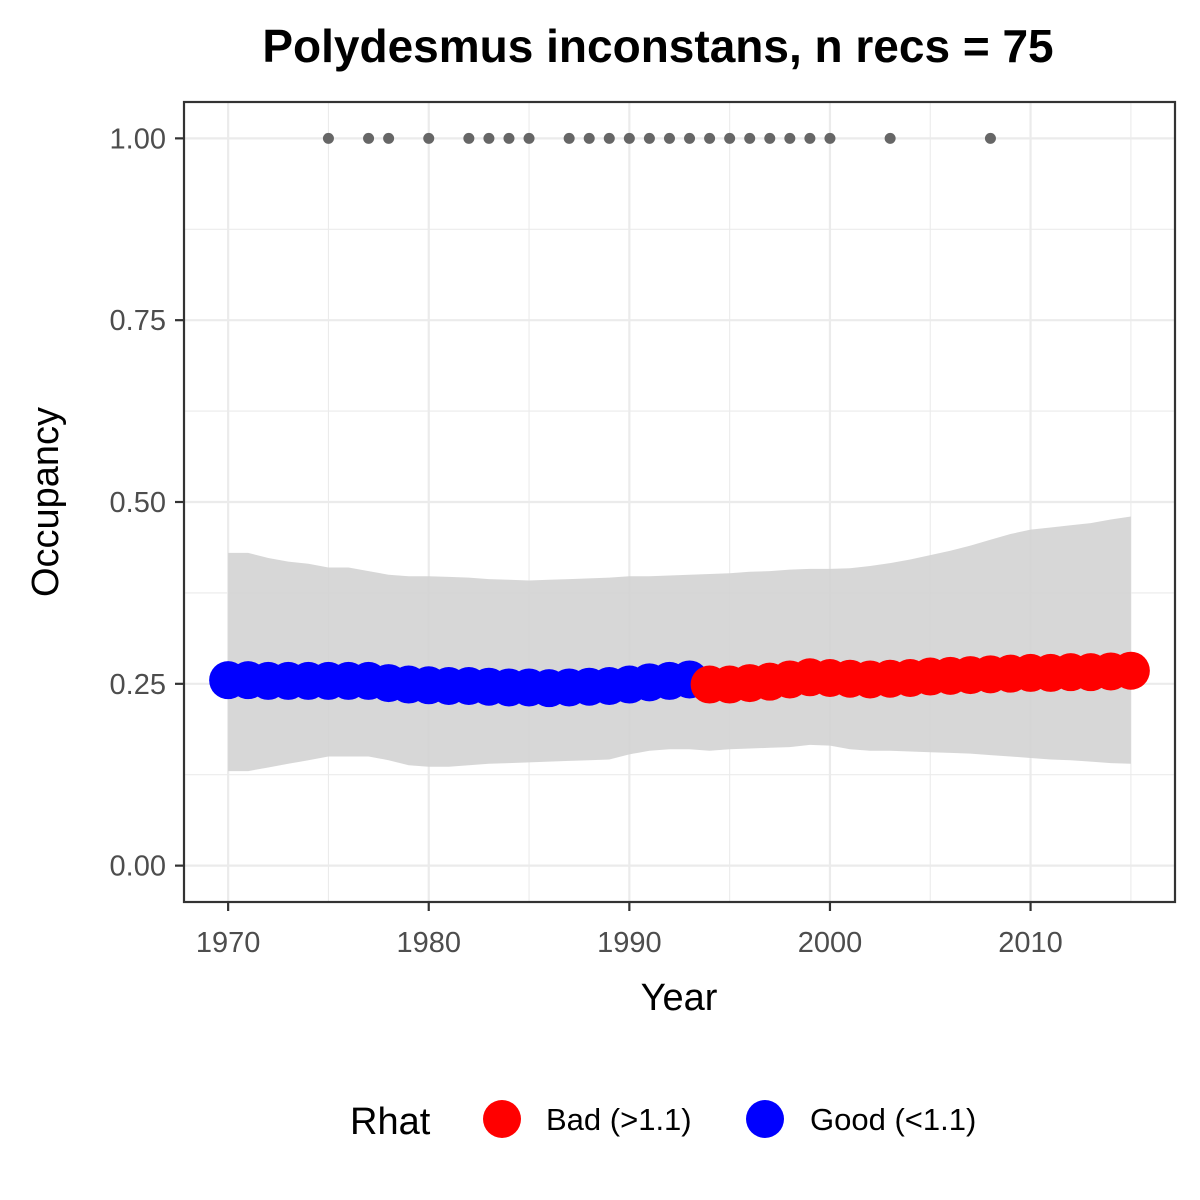  Describe the element at coordinates (46, 502) in the screenshot. I see `y-axis-title: Occupancy` at that location.